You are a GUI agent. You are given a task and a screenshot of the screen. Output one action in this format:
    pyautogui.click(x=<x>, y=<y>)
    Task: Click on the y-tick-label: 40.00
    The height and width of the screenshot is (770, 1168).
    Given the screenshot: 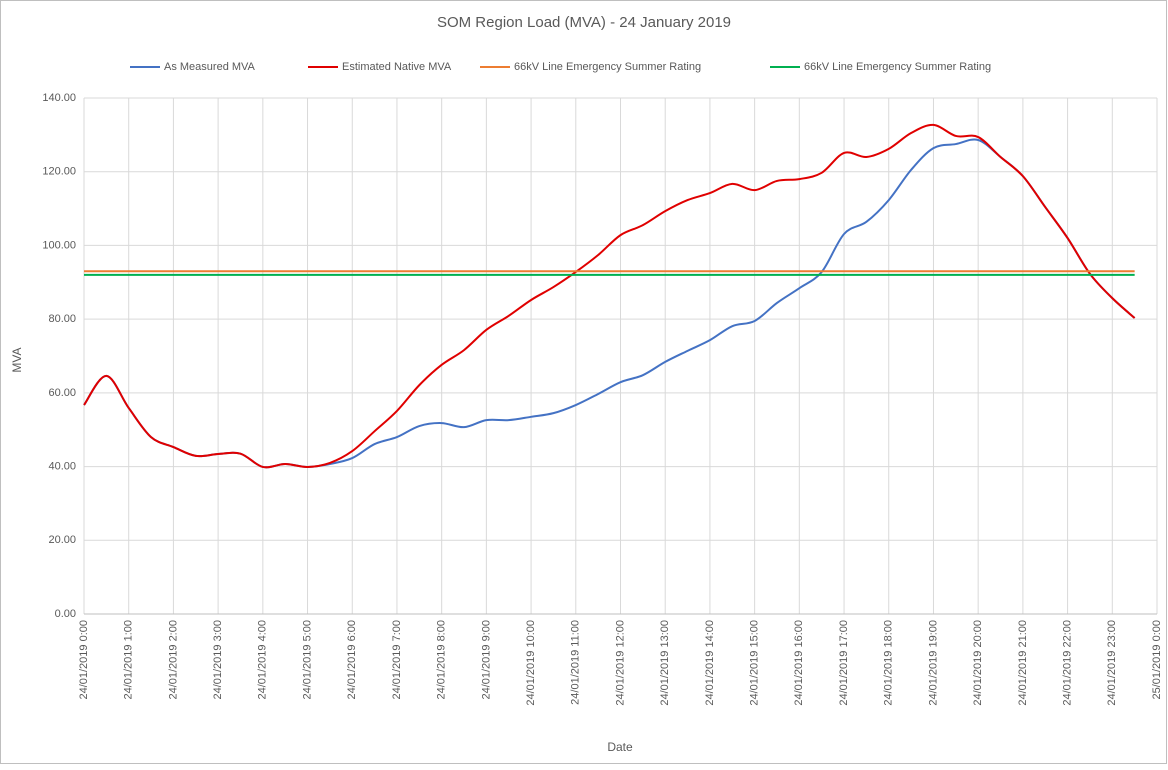 What is the action you would take?
    pyautogui.click(x=62, y=466)
    